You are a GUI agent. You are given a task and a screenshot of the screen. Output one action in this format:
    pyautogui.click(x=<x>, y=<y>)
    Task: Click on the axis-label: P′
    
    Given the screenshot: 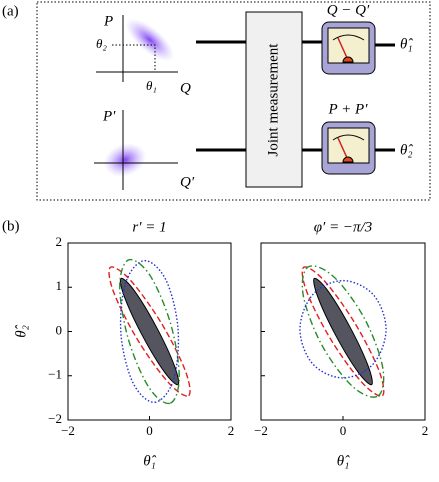 What is the action you would take?
    pyautogui.click(x=109, y=116)
    